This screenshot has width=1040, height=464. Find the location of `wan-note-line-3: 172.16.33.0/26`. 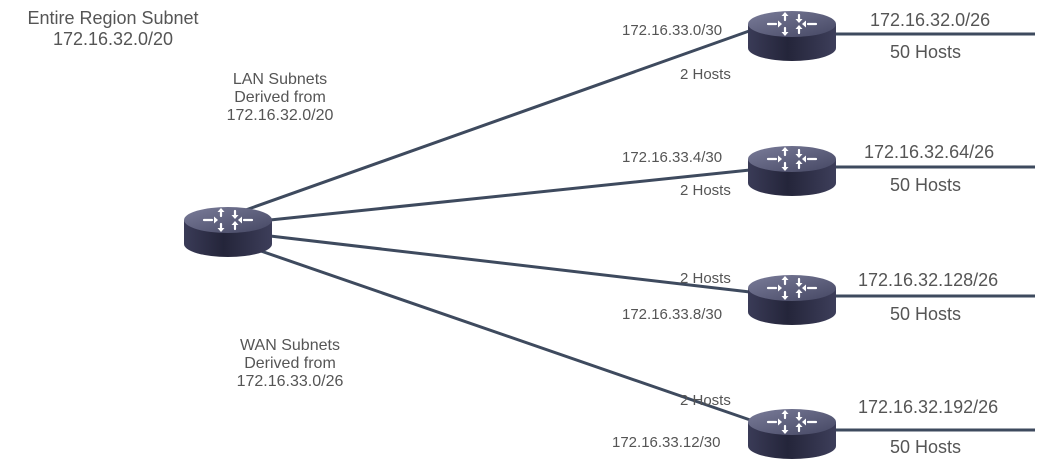

wan-note-line-3: 172.16.33.0/26 is located at coordinates (290, 381).